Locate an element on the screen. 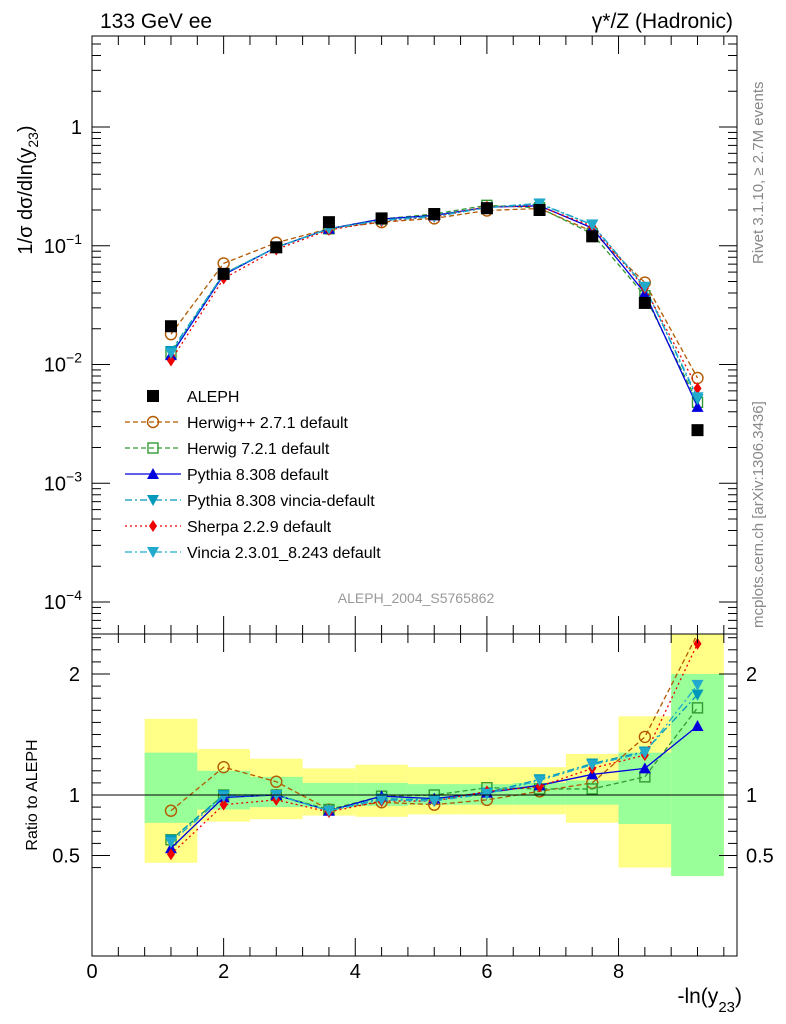  legend-label: Pythia 8.308 vincia-default is located at coordinates (281, 501).